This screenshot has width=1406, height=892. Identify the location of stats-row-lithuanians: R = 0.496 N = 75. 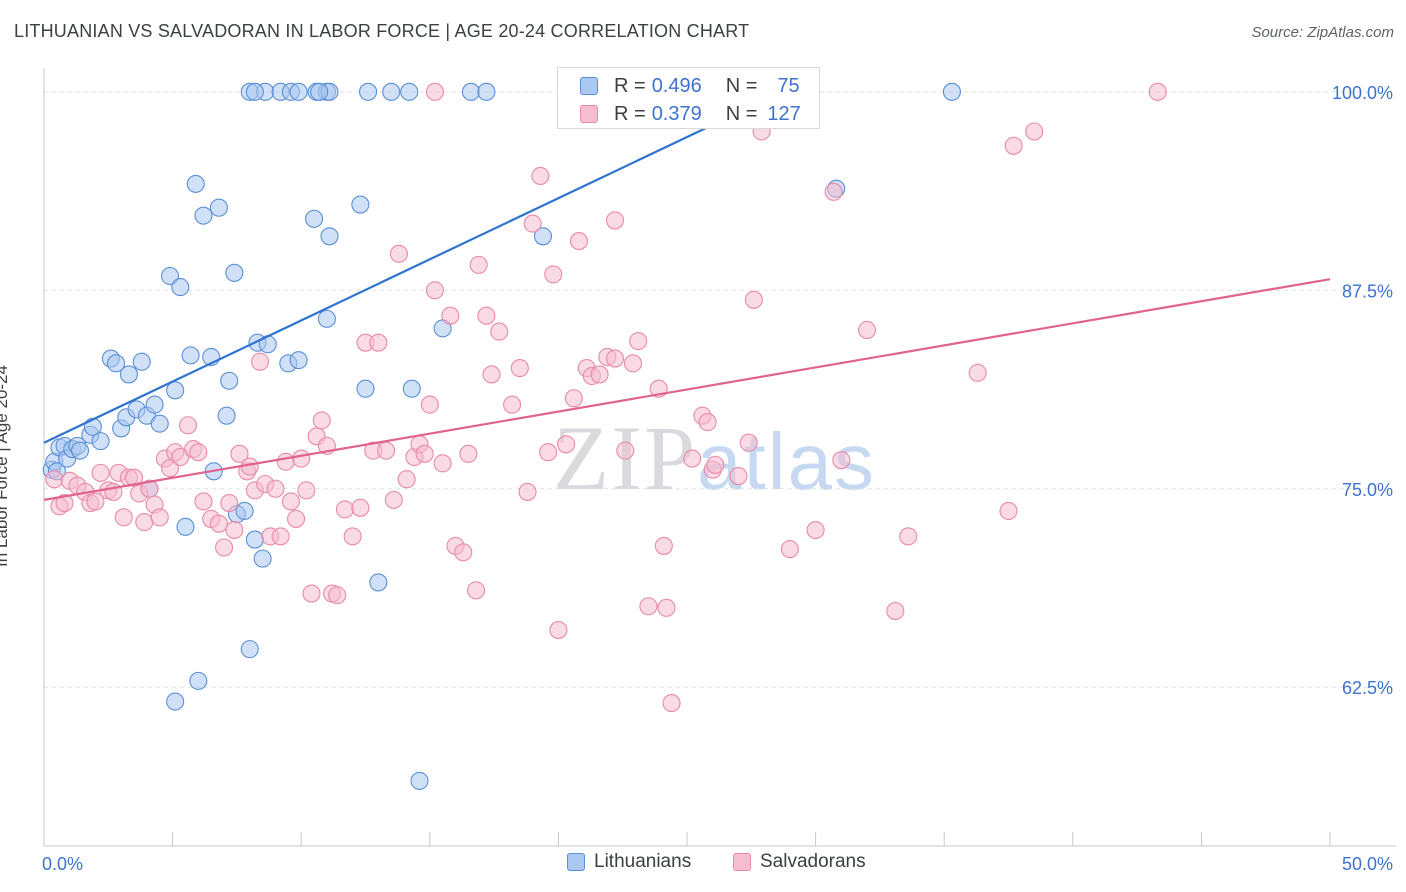
(690, 86).